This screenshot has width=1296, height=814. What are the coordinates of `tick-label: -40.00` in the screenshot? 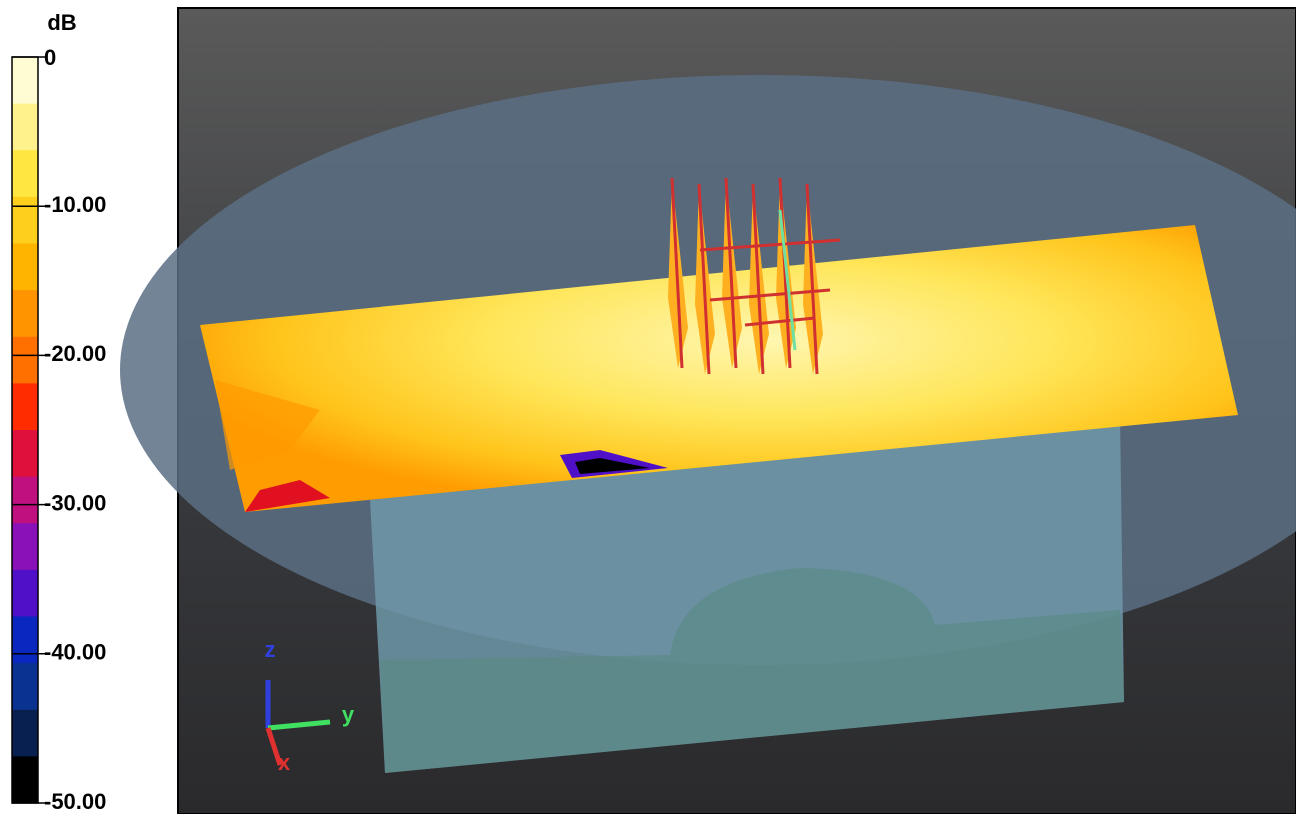 It's located at (75, 652).